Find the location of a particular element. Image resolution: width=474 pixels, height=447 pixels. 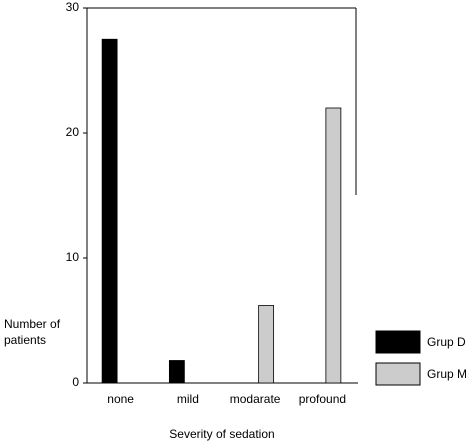

legend-label: Grup M is located at coordinates (447, 374).